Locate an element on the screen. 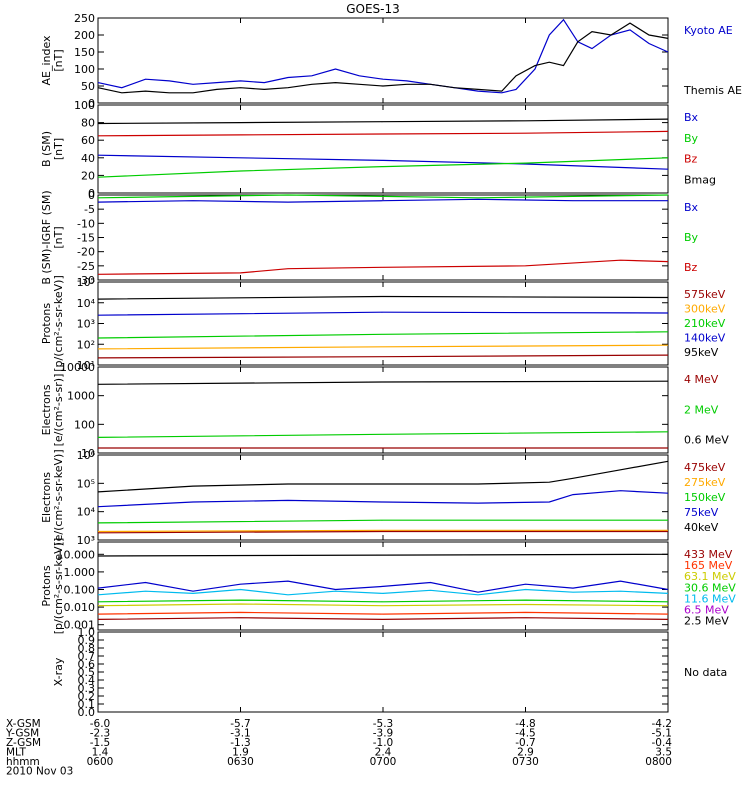 The image size is (750, 804). series-line-63-1-mev is located at coordinates (383, 605).